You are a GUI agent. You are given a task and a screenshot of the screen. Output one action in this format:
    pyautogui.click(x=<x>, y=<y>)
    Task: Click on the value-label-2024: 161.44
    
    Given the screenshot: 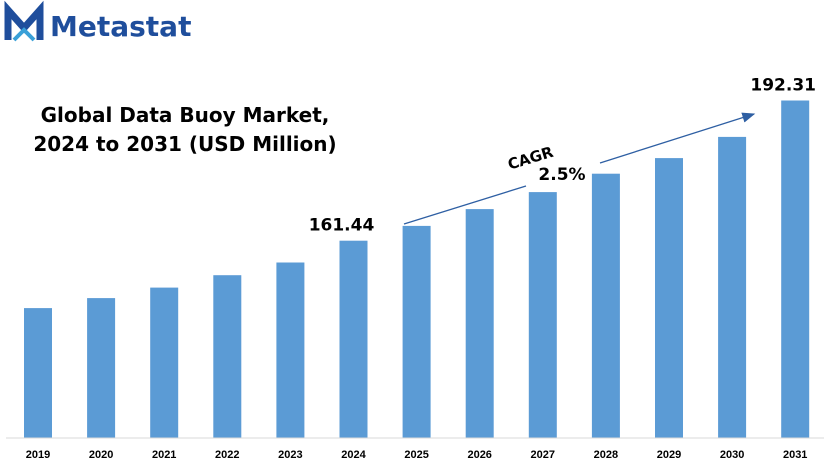 What is the action you would take?
    pyautogui.click(x=342, y=226)
    